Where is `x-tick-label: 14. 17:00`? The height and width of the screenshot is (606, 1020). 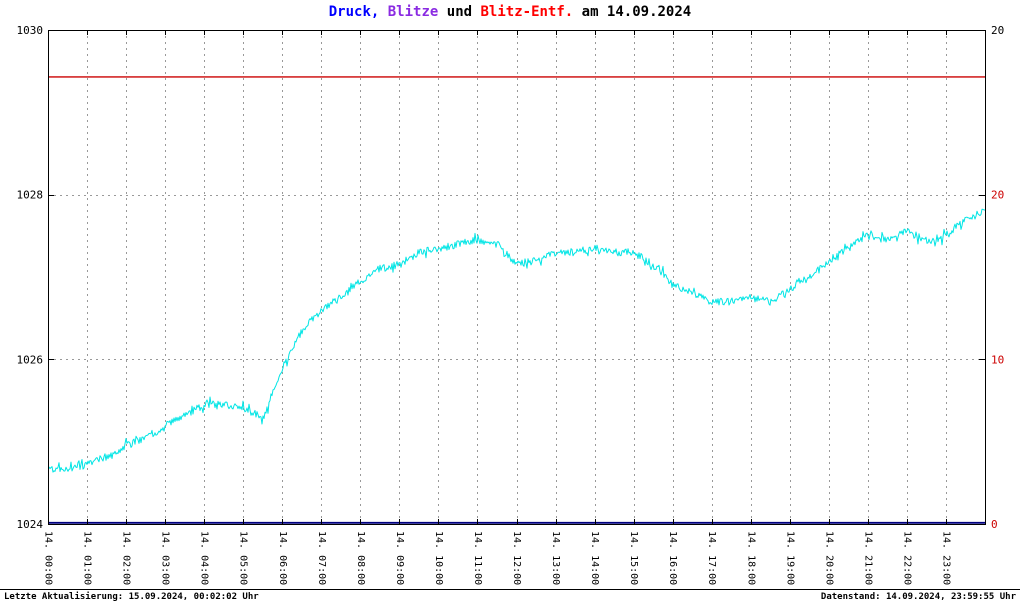
x-tick-label: 14. 17:00 is located at coordinates (711, 558).